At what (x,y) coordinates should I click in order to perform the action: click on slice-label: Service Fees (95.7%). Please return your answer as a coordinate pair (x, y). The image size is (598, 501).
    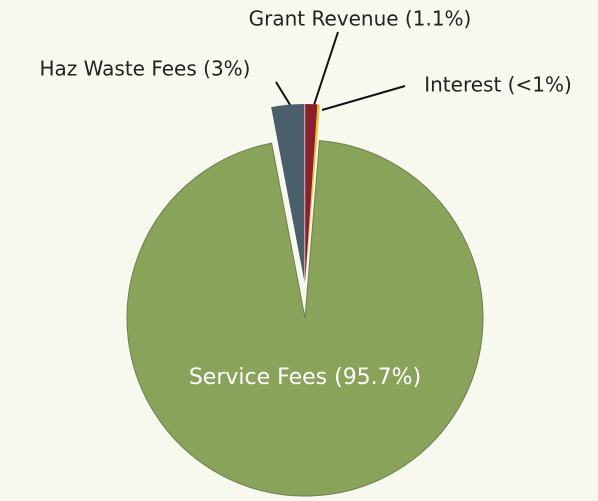
    Looking at the image, I should click on (305, 377).